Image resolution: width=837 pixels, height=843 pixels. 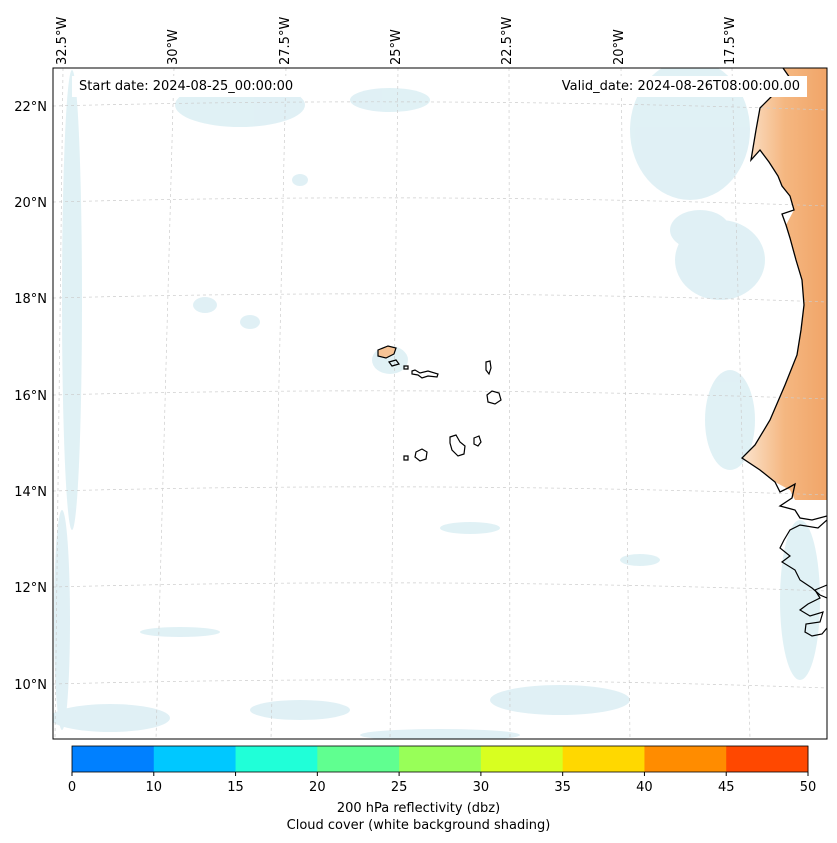 I want to click on colorbar-tick-label: 25, so click(x=399, y=787).